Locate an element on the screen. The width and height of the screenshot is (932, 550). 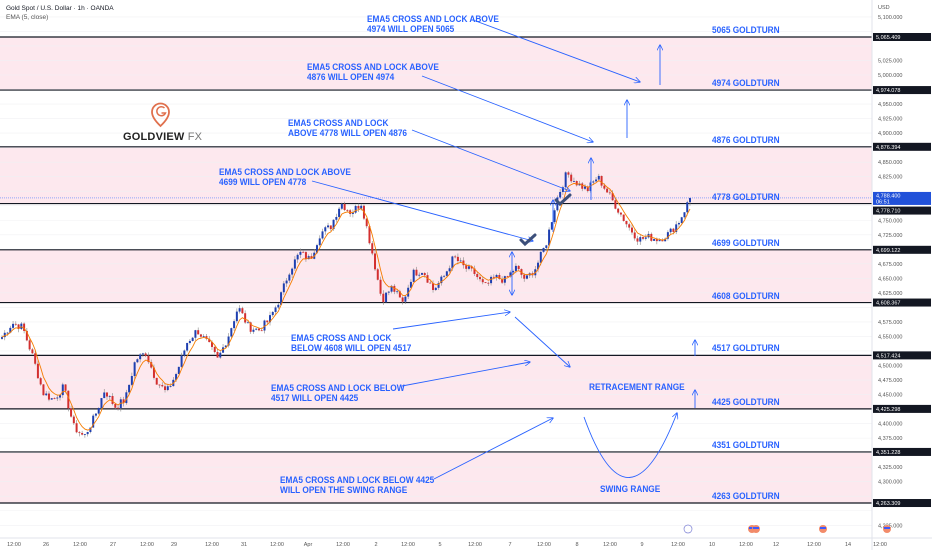
shaded-band is located at coordinates (436, 276).